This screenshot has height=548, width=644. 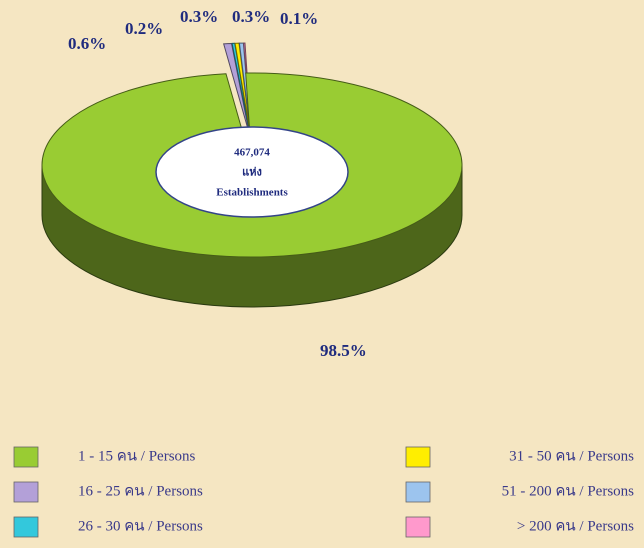 I want to click on legend-label: 31 - 50 คน / Persons, so click(x=571, y=456).